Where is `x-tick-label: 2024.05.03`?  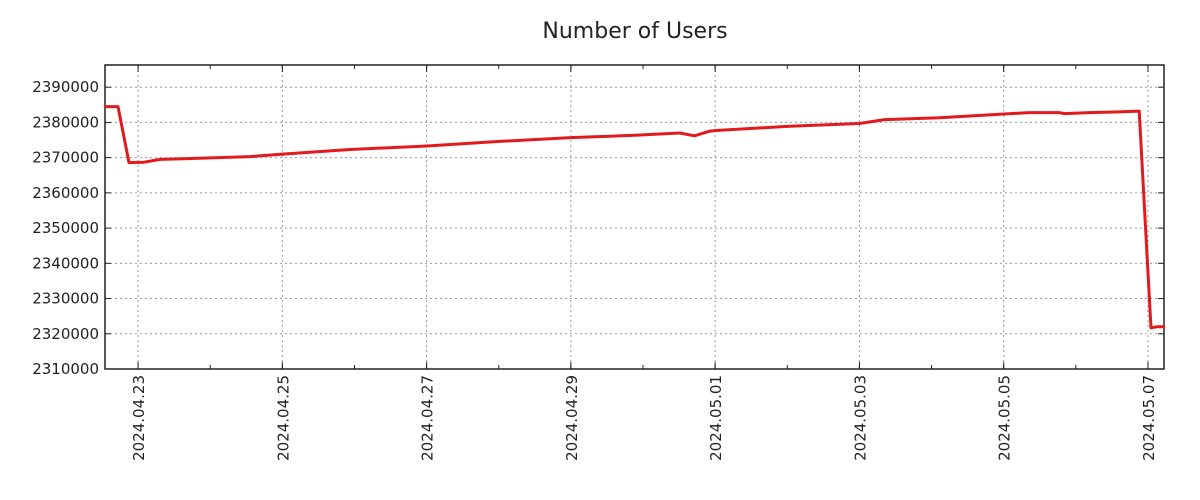 x-tick-label: 2024.05.03 is located at coordinates (860, 418).